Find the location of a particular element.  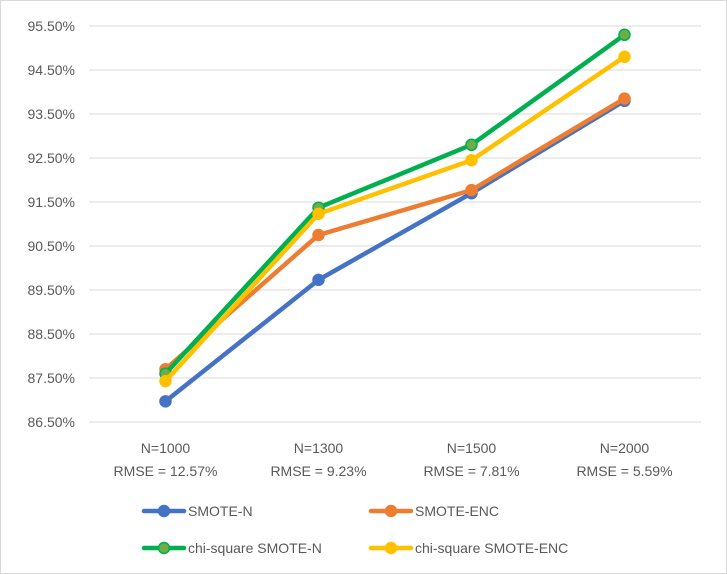

x-tick-label: N=1000 is located at coordinates (166, 448).